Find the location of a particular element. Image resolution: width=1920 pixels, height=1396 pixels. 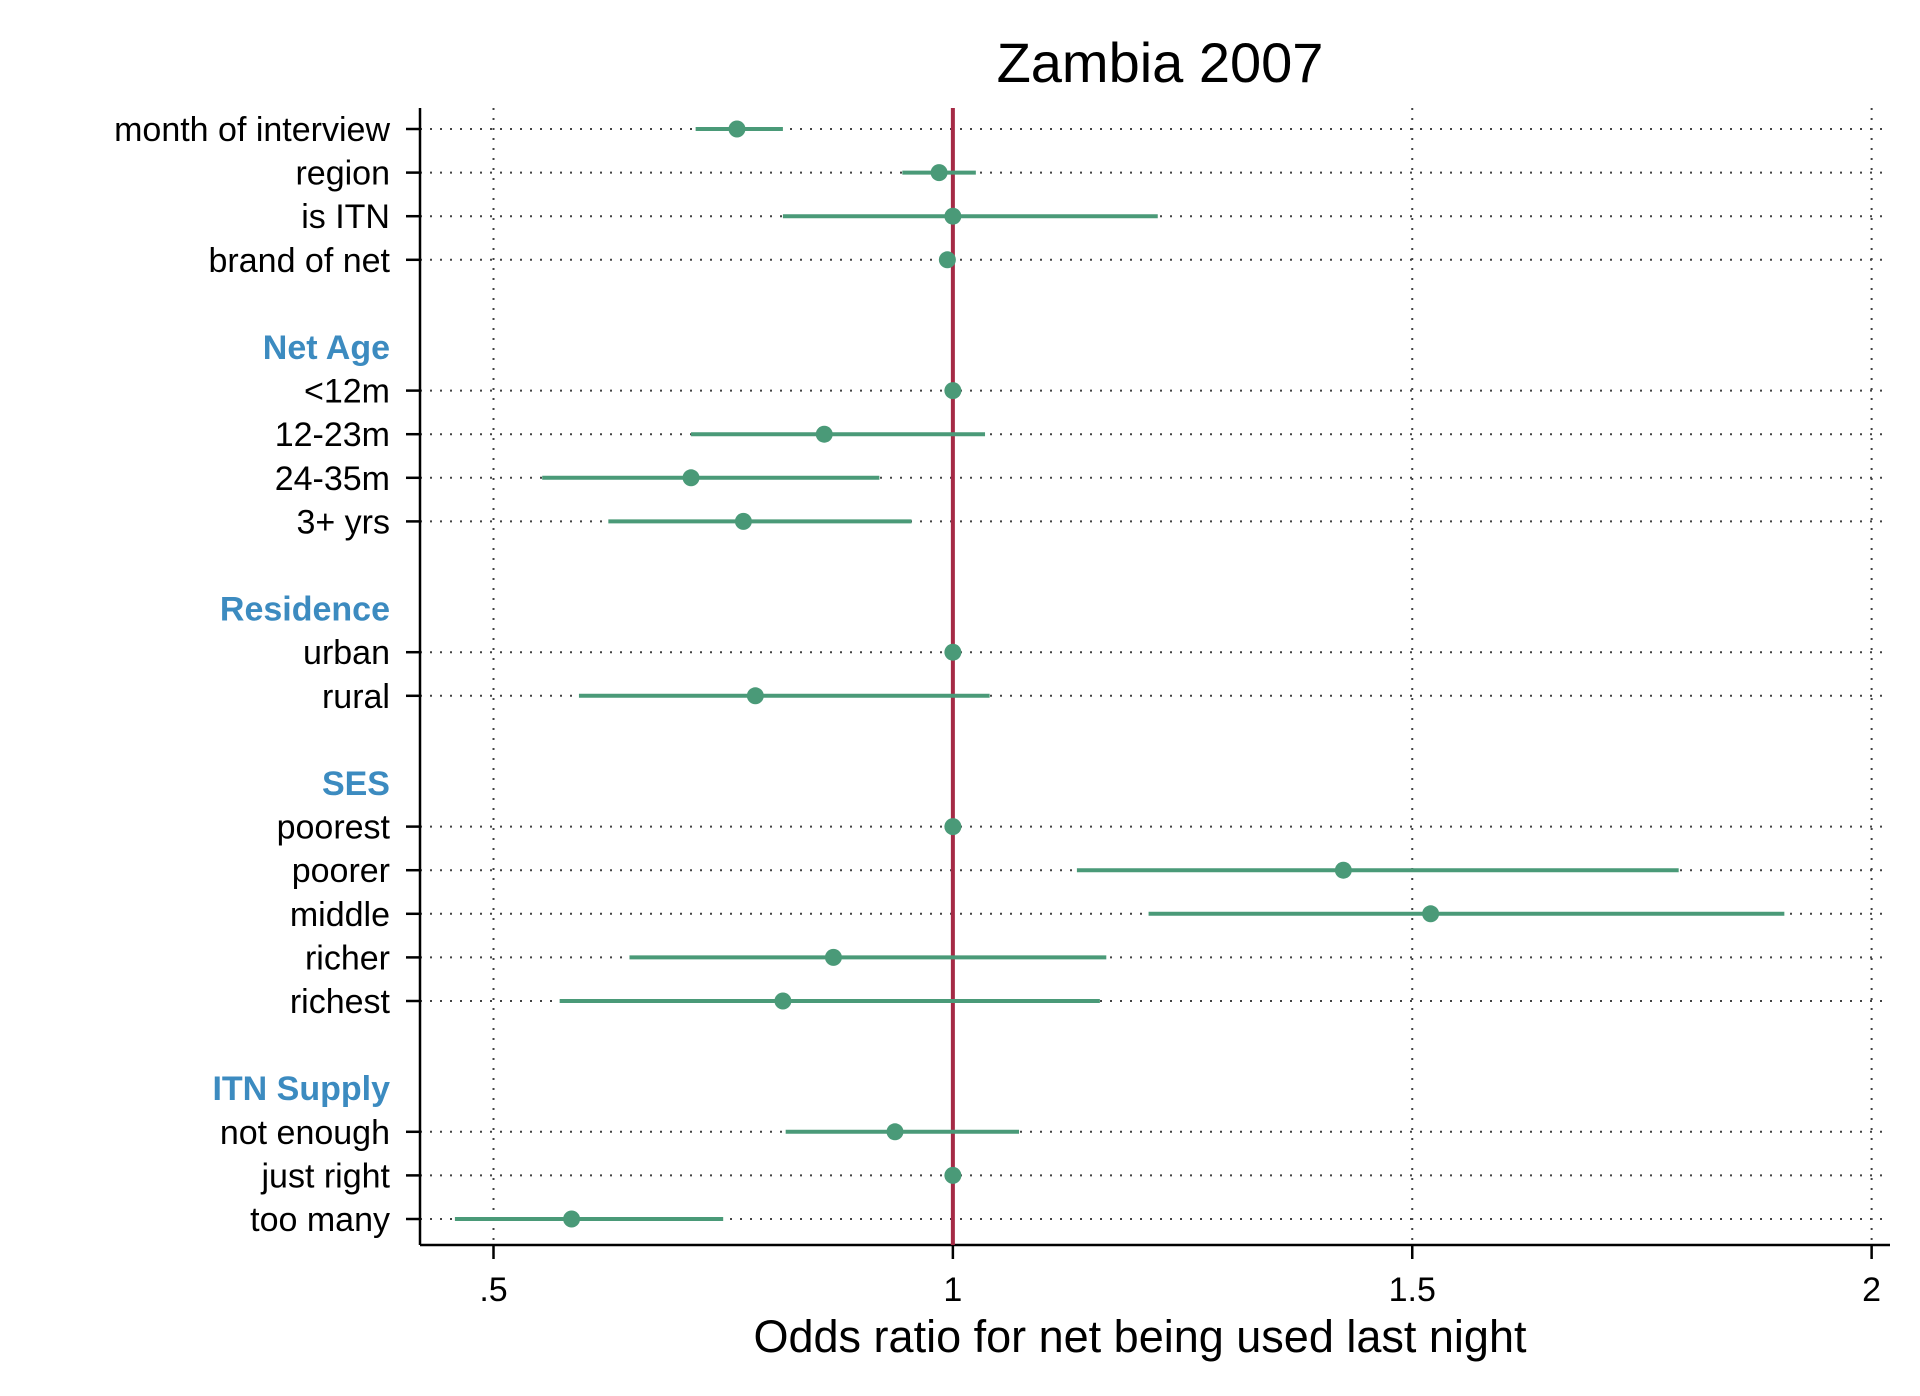

chart-title: Zambia 2007 is located at coordinates (1160, 62).